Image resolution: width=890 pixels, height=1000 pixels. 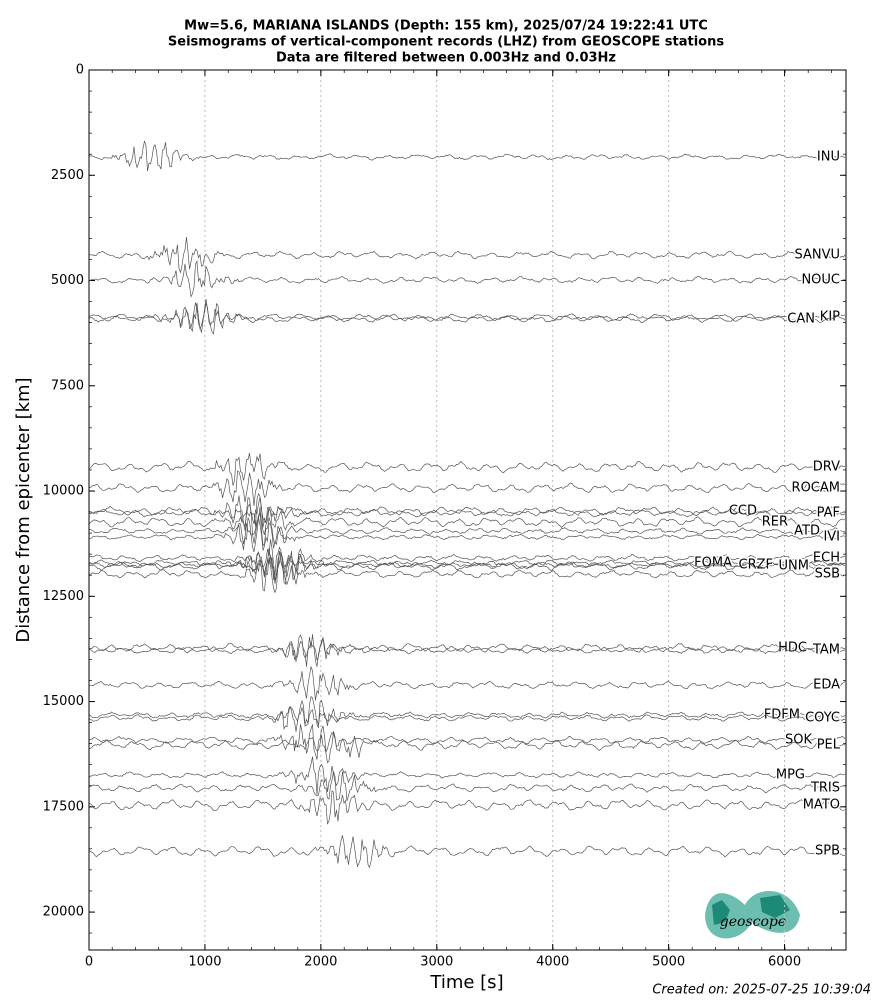 What do you see at coordinates (830, 317) in the screenshot?
I see `station-label: KIP` at bounding box center [830, 317].